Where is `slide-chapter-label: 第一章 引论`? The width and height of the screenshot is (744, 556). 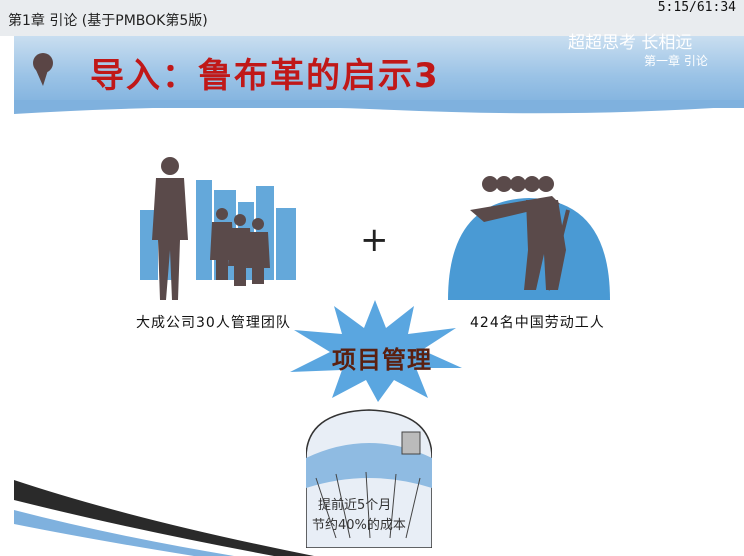 slide-chapter-label: 第一章 引论 is located at coordinates (676, 61).